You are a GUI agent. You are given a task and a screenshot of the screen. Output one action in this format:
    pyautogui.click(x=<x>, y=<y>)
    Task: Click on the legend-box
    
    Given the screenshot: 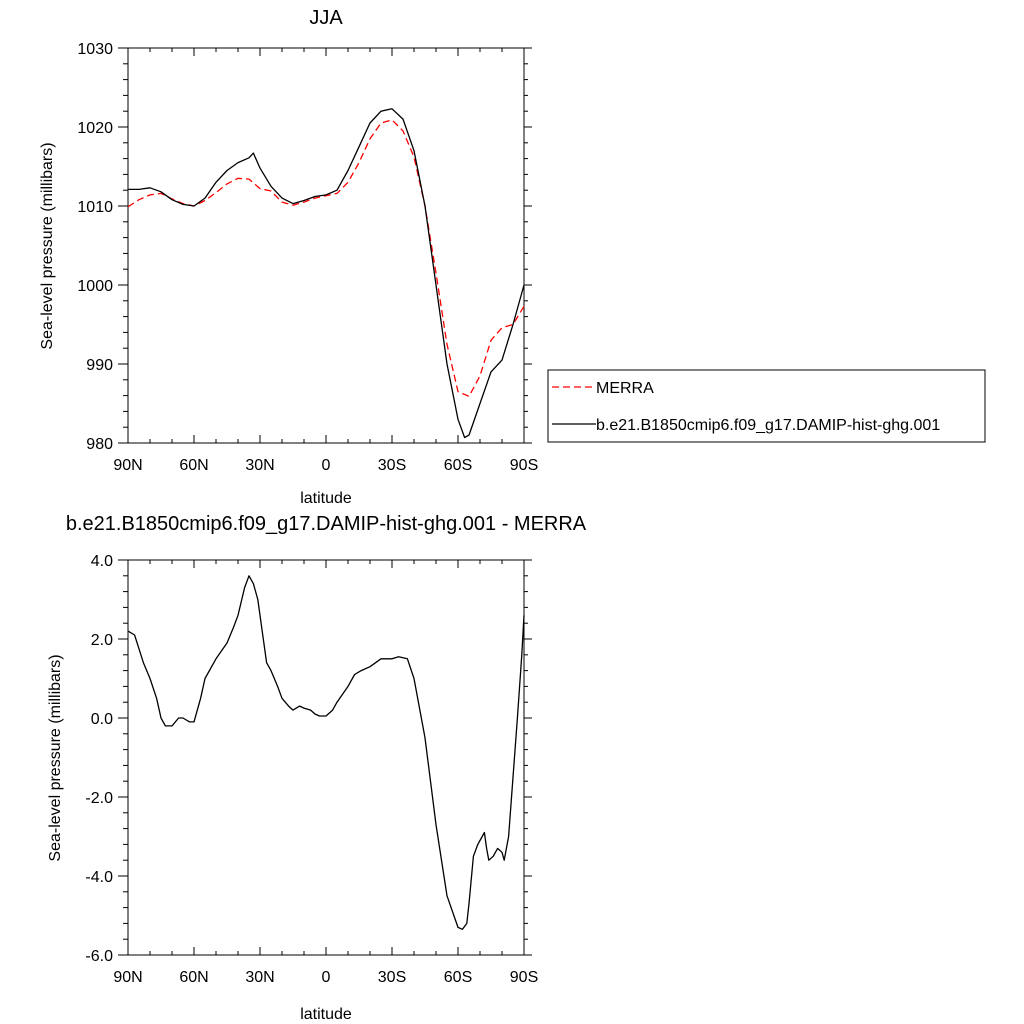 What is the action you would take?
    pyautogui.click(x=766, y=406)
    